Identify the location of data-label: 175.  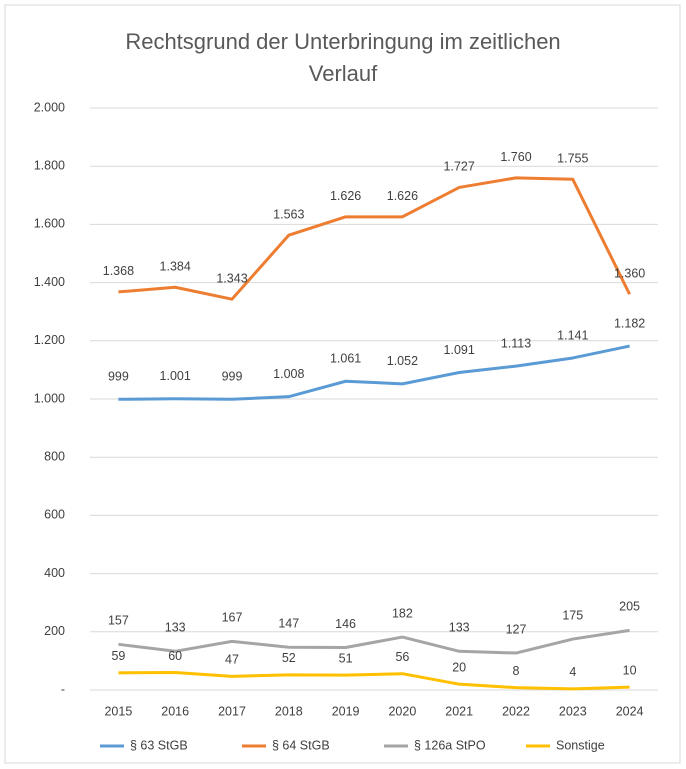
(572, 615).